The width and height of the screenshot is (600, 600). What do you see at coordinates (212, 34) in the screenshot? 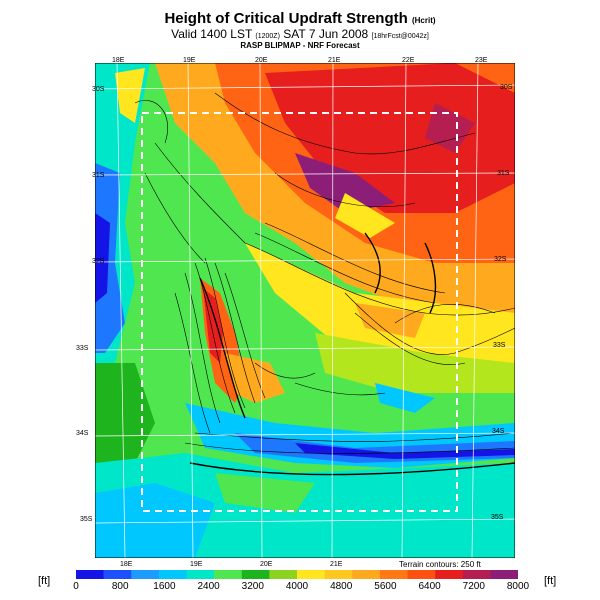
I see `valid-time: Valid 1400 LST` at bounding box center [212, 34].